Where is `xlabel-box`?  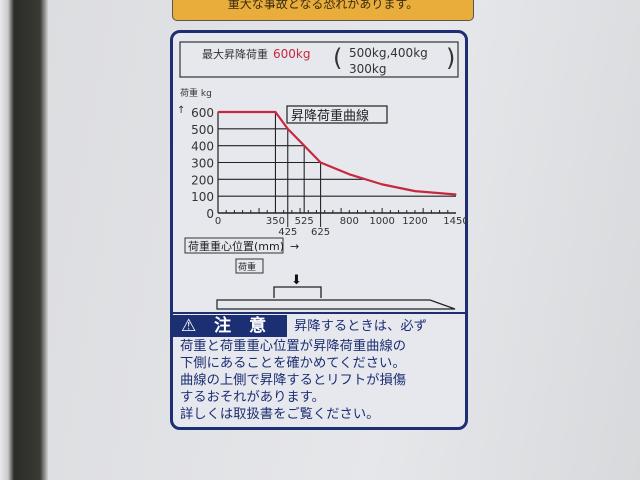 xlabel-box is located at coordinates (234, 245).